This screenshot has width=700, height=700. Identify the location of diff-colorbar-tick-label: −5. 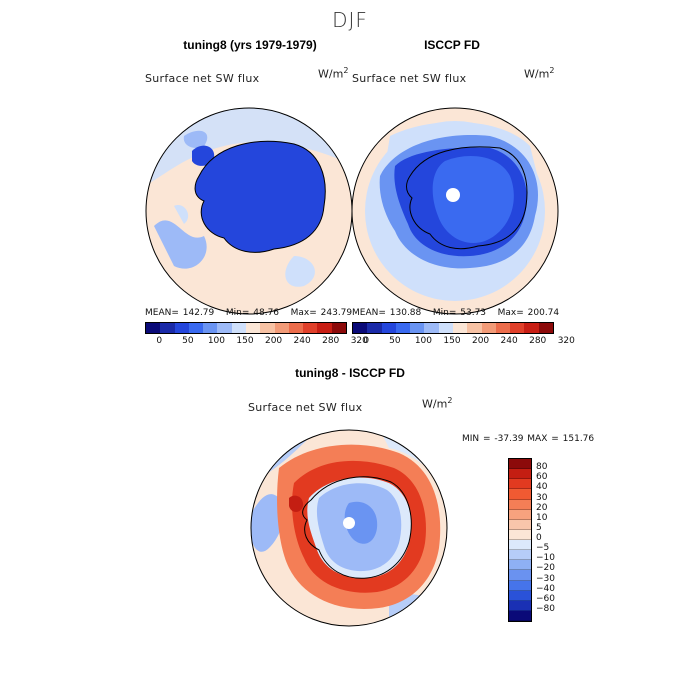
(543, 548).